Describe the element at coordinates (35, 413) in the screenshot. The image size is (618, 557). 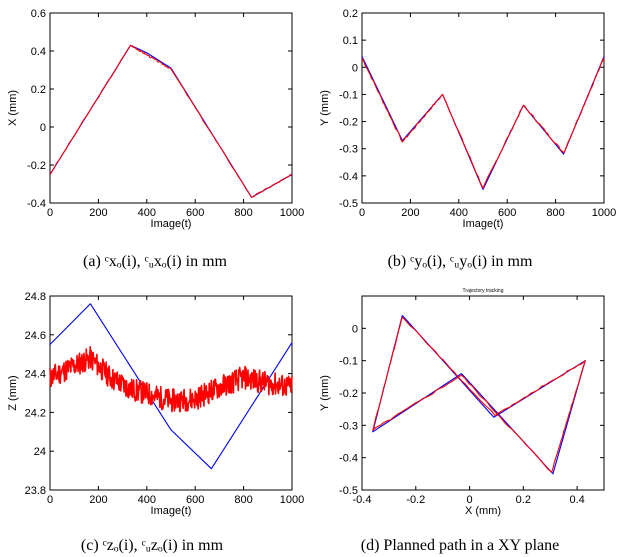
I see `y-tick-label-c-2: 24.2` at that location.